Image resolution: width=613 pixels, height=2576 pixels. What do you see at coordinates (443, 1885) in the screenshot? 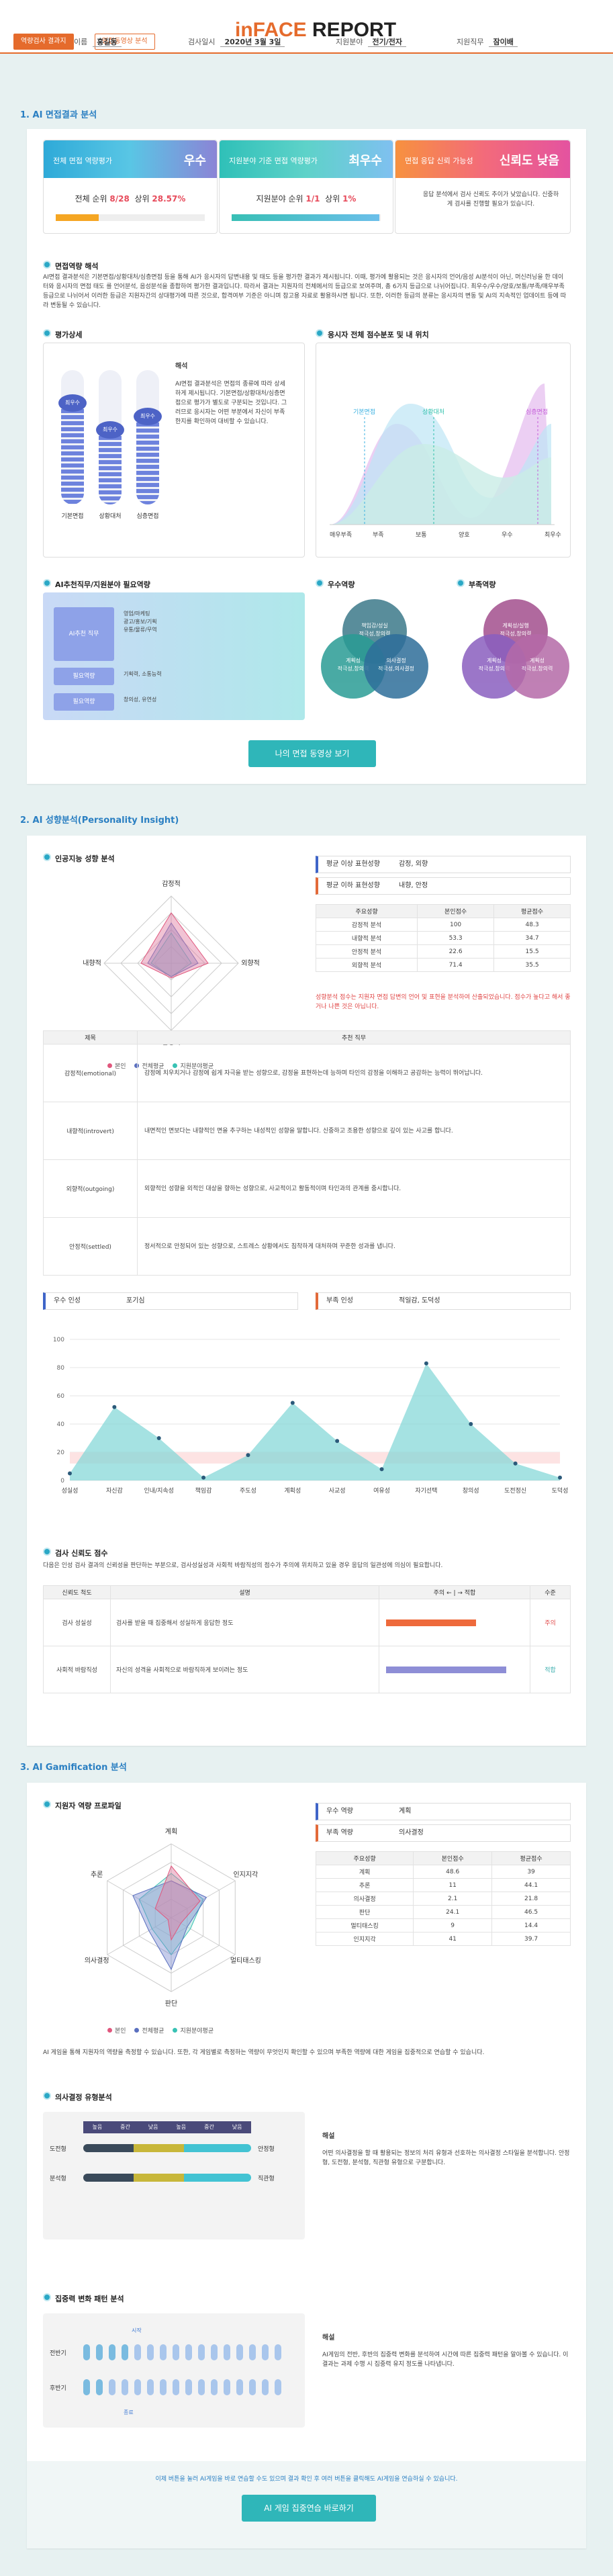
I see `table-row: 추론 11 44.1` at bounding box center [443, 1885].